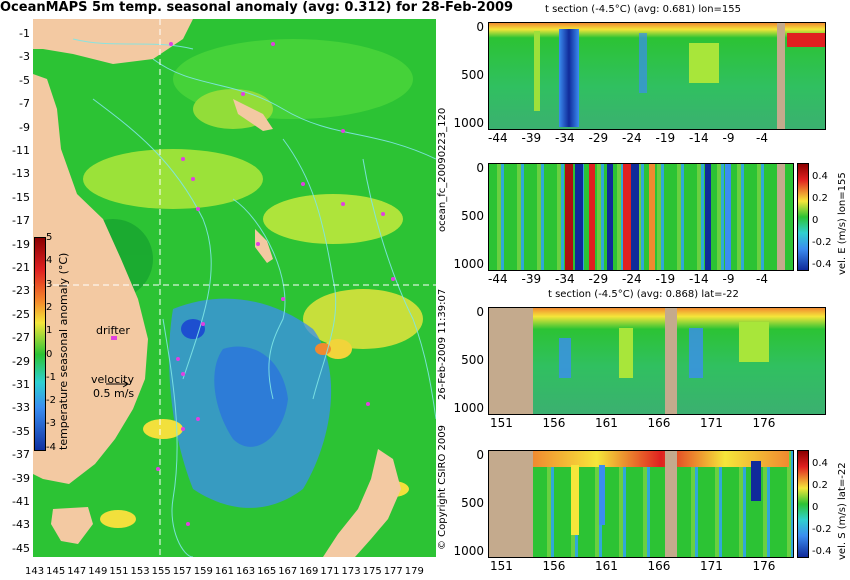 This screenshot has height=580, width=850. What do you see at coordinates (842, 511) in the screenshot?
I see `panel-4-colorbar-label: vel. S (m/s) lat=-22` at bounding box center [842, 511].